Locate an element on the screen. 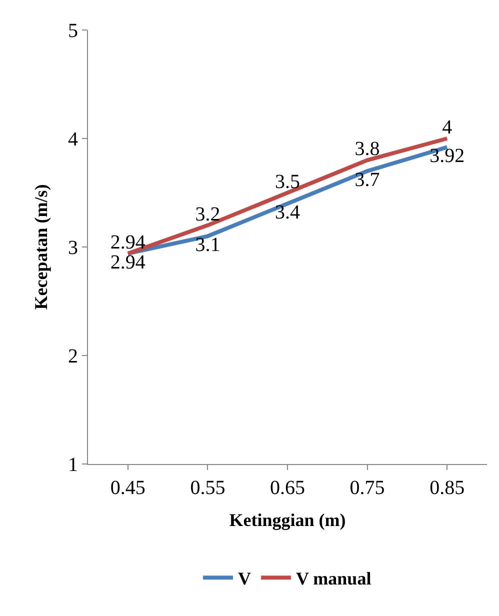 The width and height of the screenshot is (499, 616). y-tick-label: 2 is located at coordinates (73, 357).